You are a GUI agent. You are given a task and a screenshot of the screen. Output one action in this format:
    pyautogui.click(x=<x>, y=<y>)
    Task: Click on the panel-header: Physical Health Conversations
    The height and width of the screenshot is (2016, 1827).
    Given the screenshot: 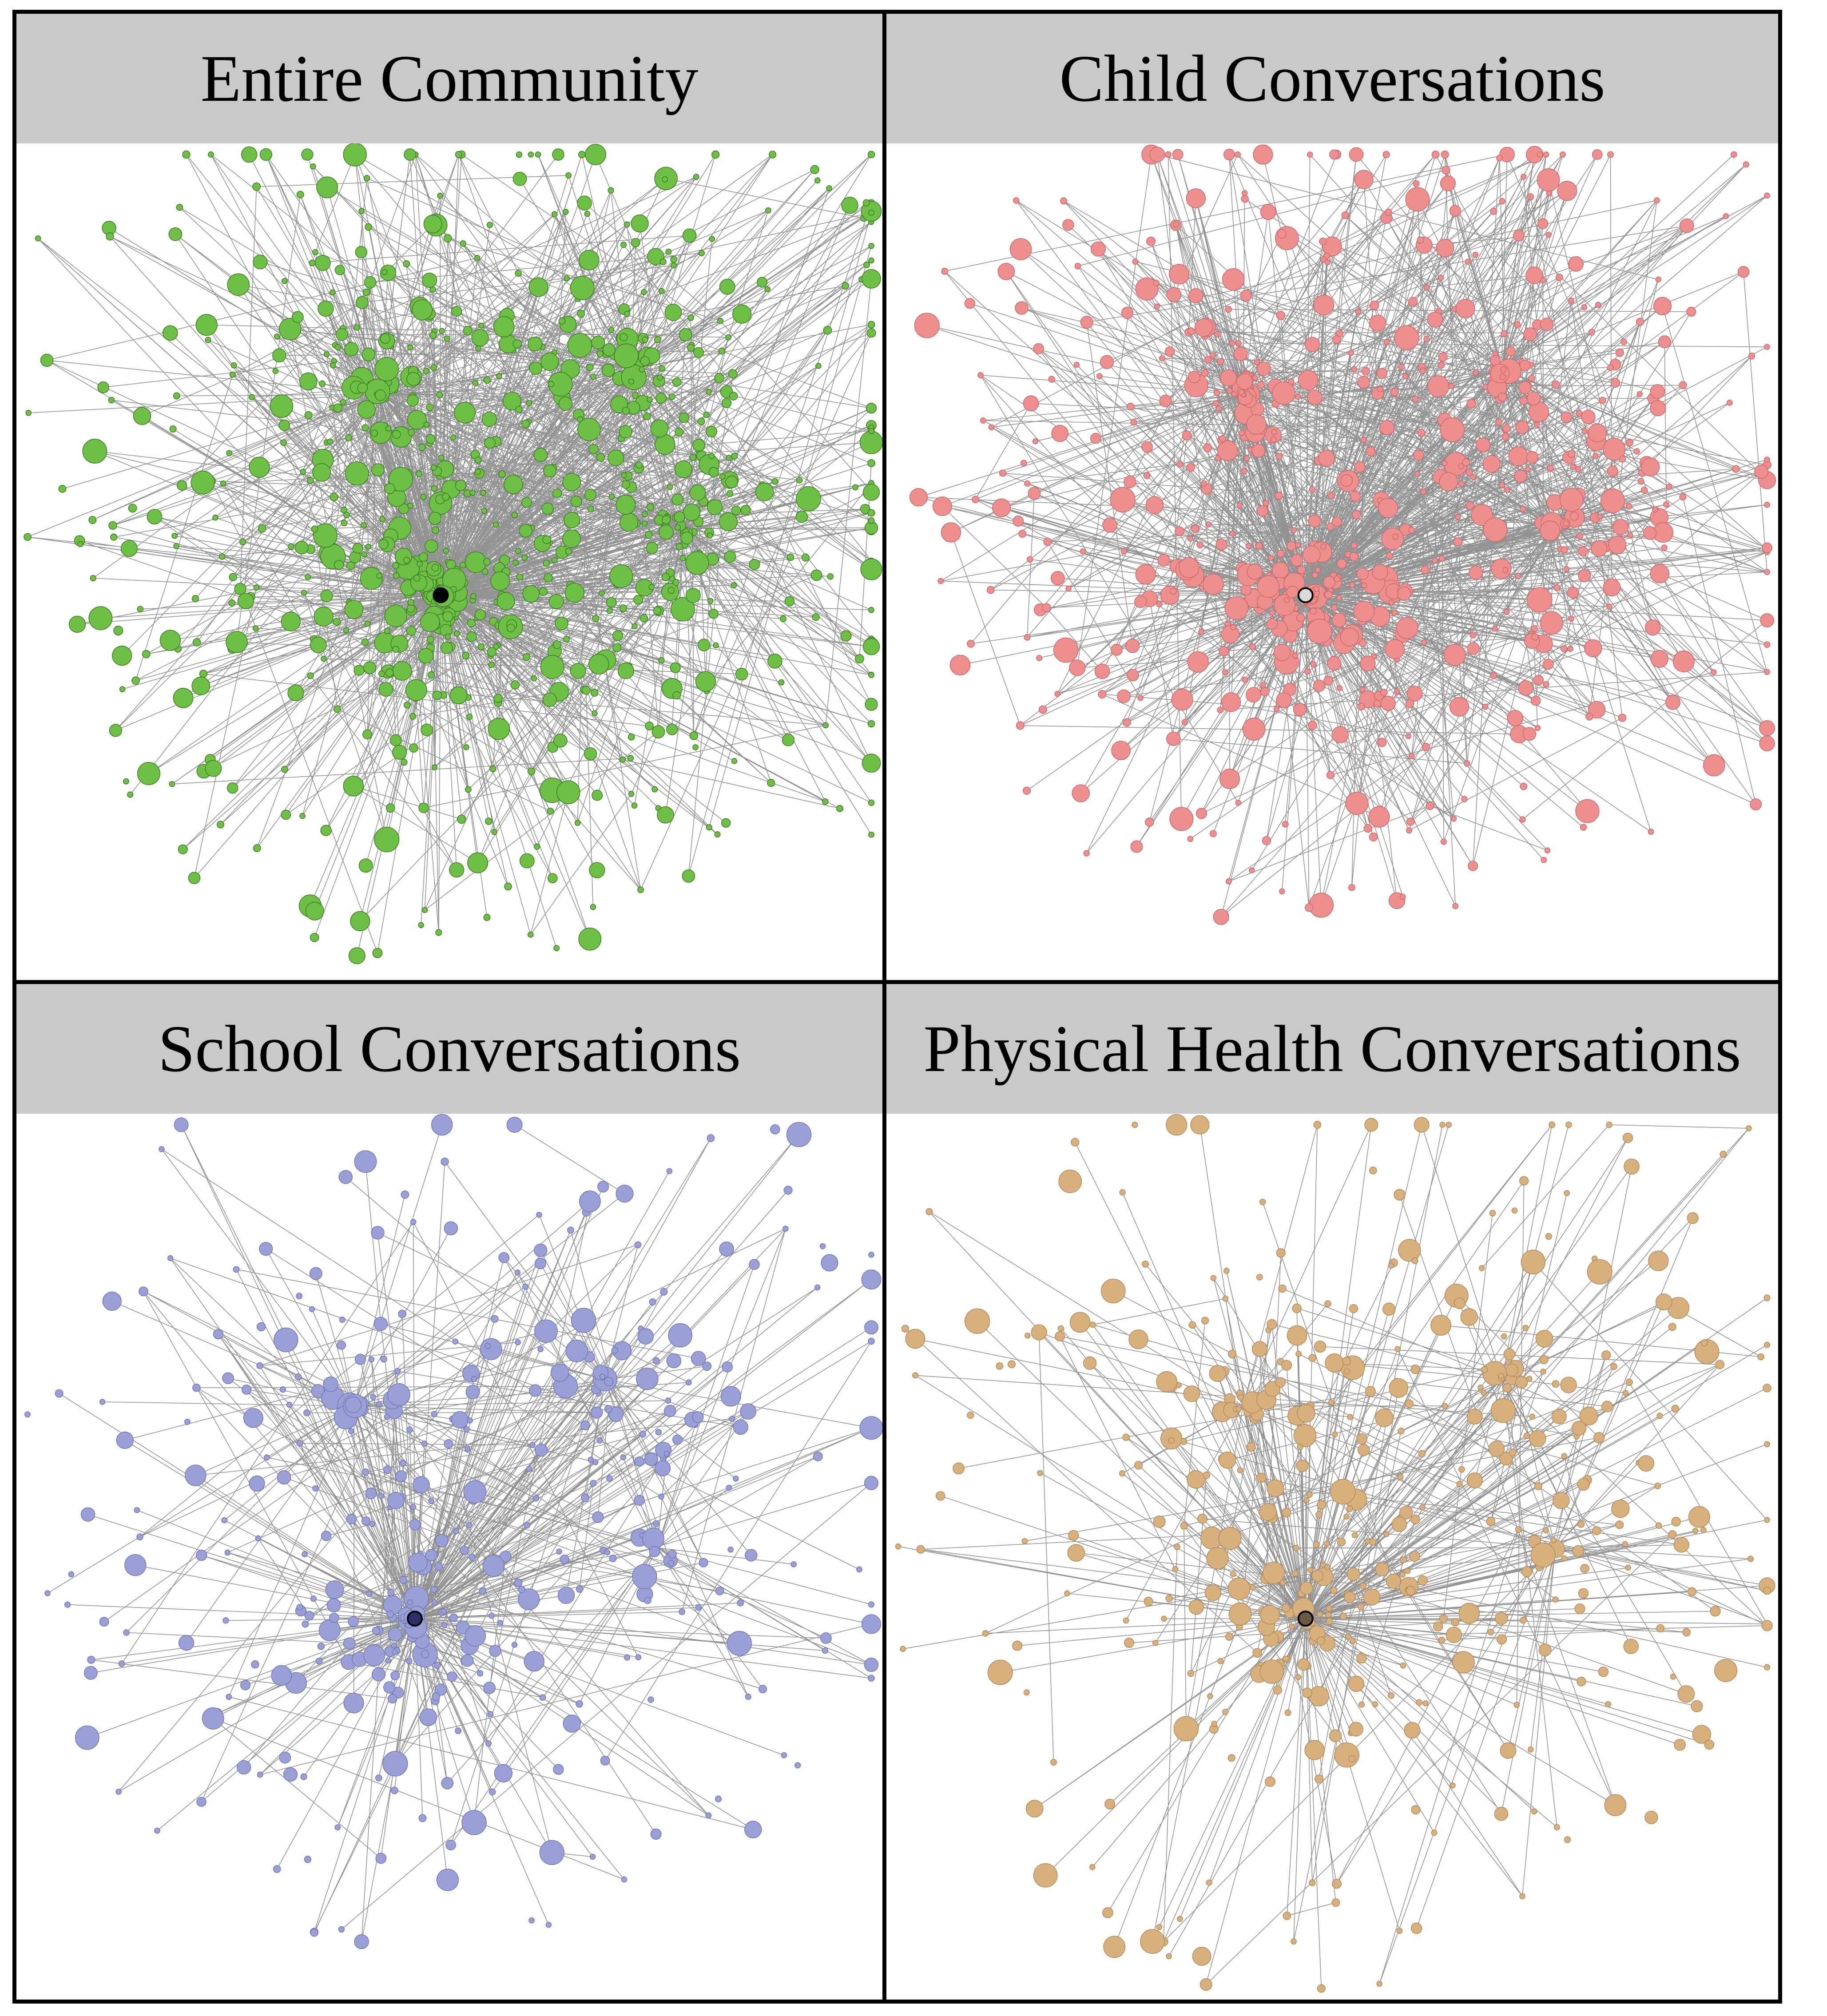 What is the action you would take?
    pyautogui.click(x=1332, y=1049)
    